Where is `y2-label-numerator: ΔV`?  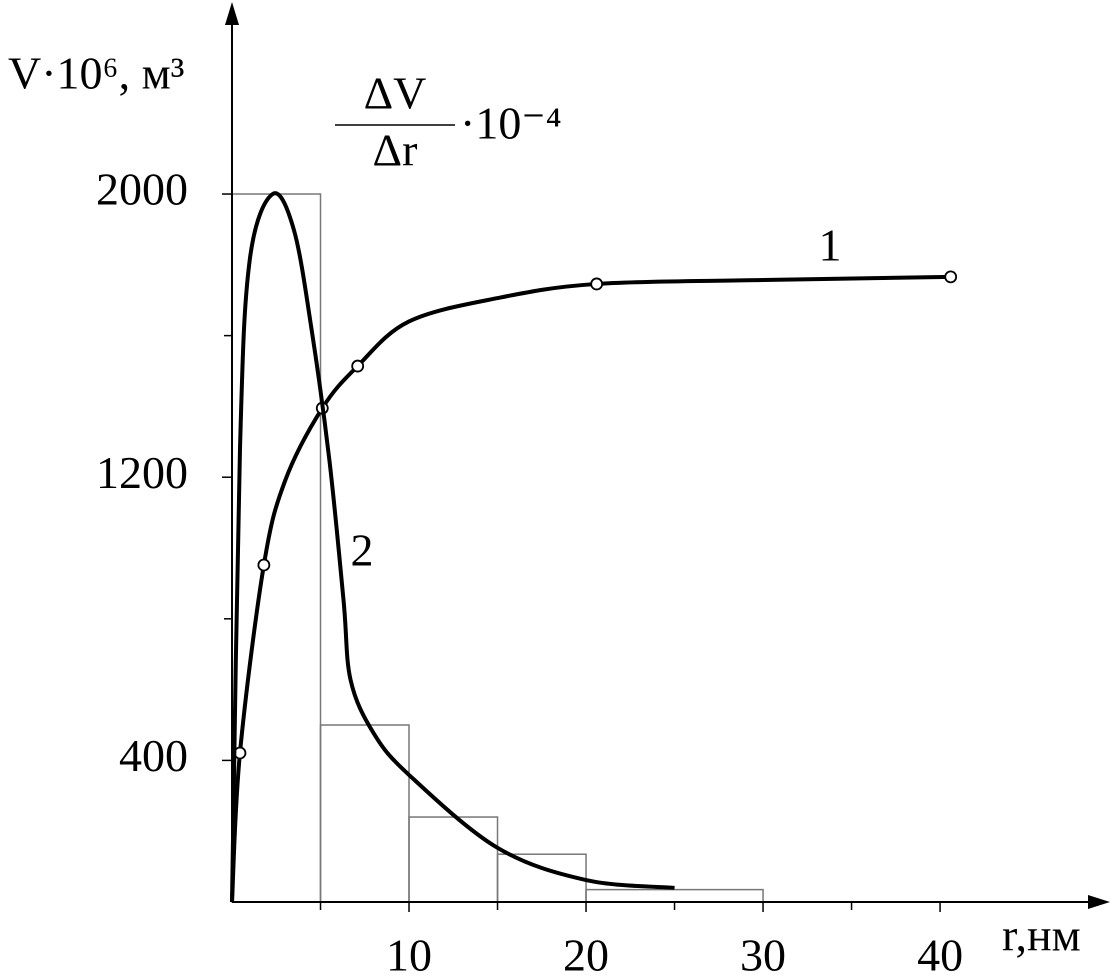
y2-label-numerator: ΔV is located at coordinates (395, 93).